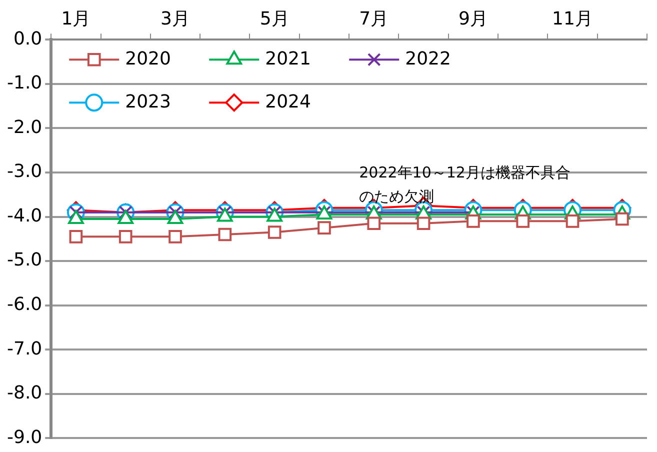 This screenshot has width=657, height=452. I want to click on legend-label: 2022, so click(428, 59).